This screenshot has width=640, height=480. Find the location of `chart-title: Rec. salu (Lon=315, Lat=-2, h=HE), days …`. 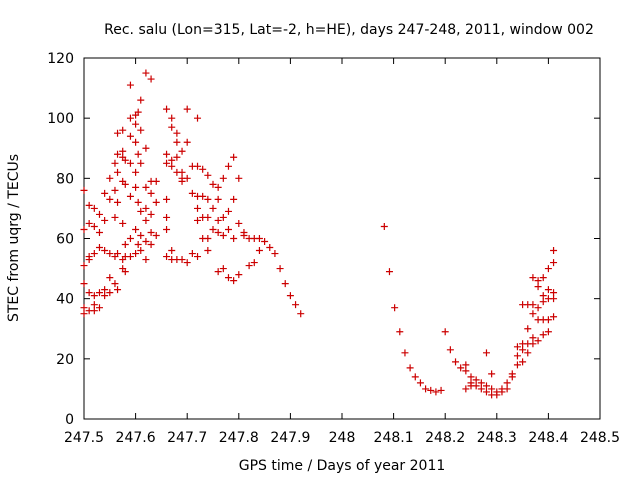

chart-title: Rec. salu (Lon=315, Lat=-2, h=HE), days … is located at coordinates (349, 30).